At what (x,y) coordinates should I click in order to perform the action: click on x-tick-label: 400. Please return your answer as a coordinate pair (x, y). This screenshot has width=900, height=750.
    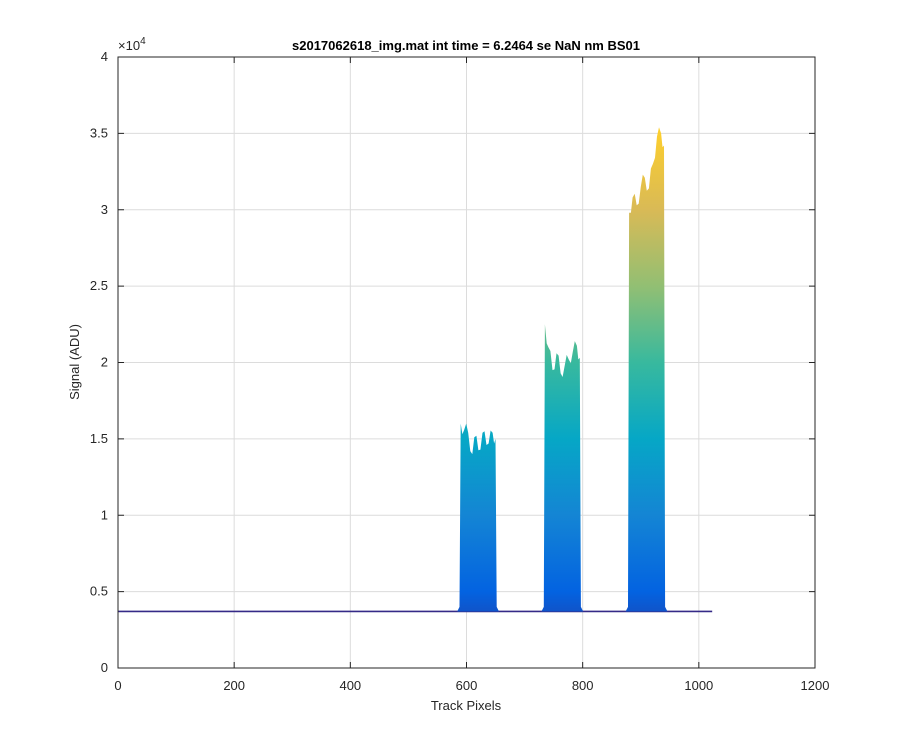
    Looking at the image, I should click on (350, 685).